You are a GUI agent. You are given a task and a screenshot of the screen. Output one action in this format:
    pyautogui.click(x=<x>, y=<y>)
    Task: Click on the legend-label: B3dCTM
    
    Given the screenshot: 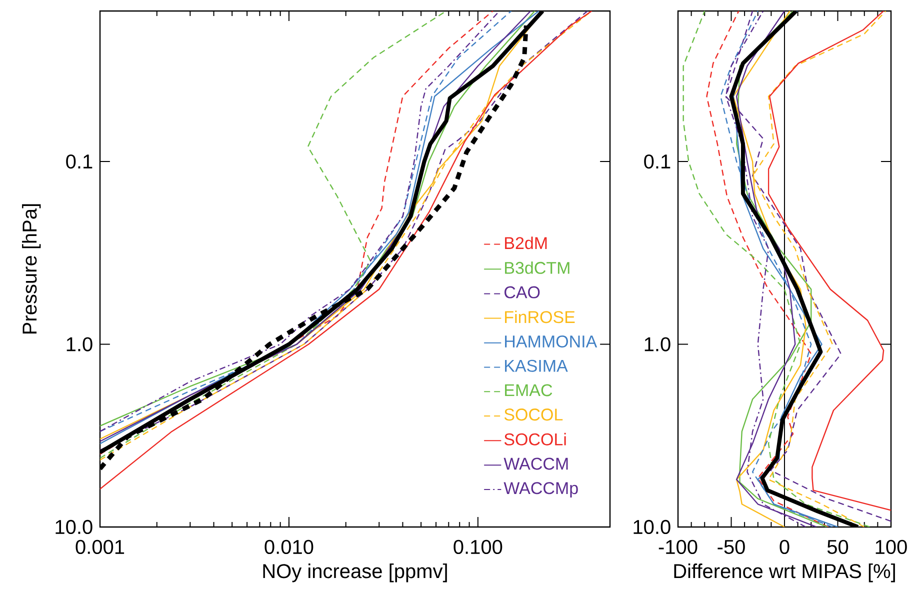 What is the action you would take?
    pyautogui.click(x=537, y=267)
    